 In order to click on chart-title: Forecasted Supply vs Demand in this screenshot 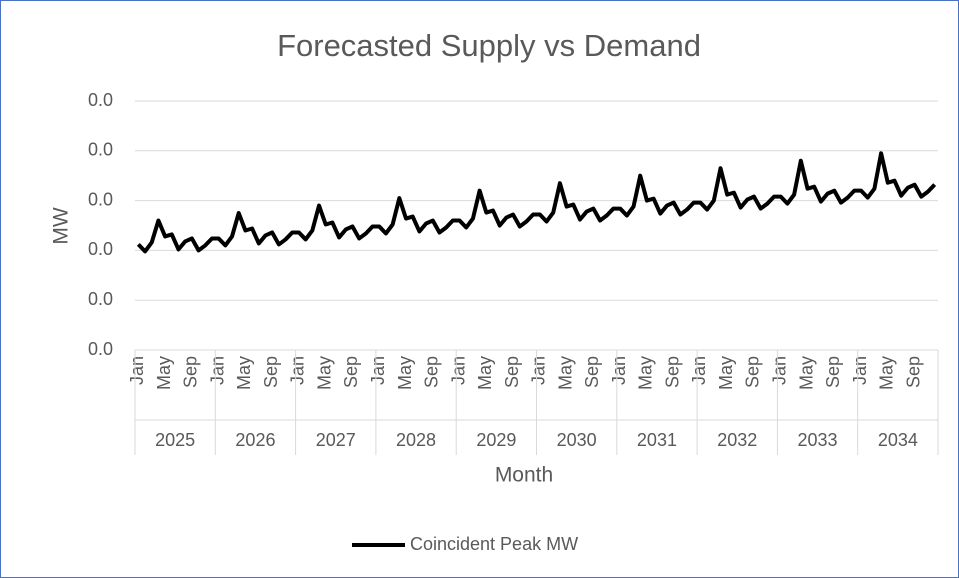, I will do `click(489, 45)`.